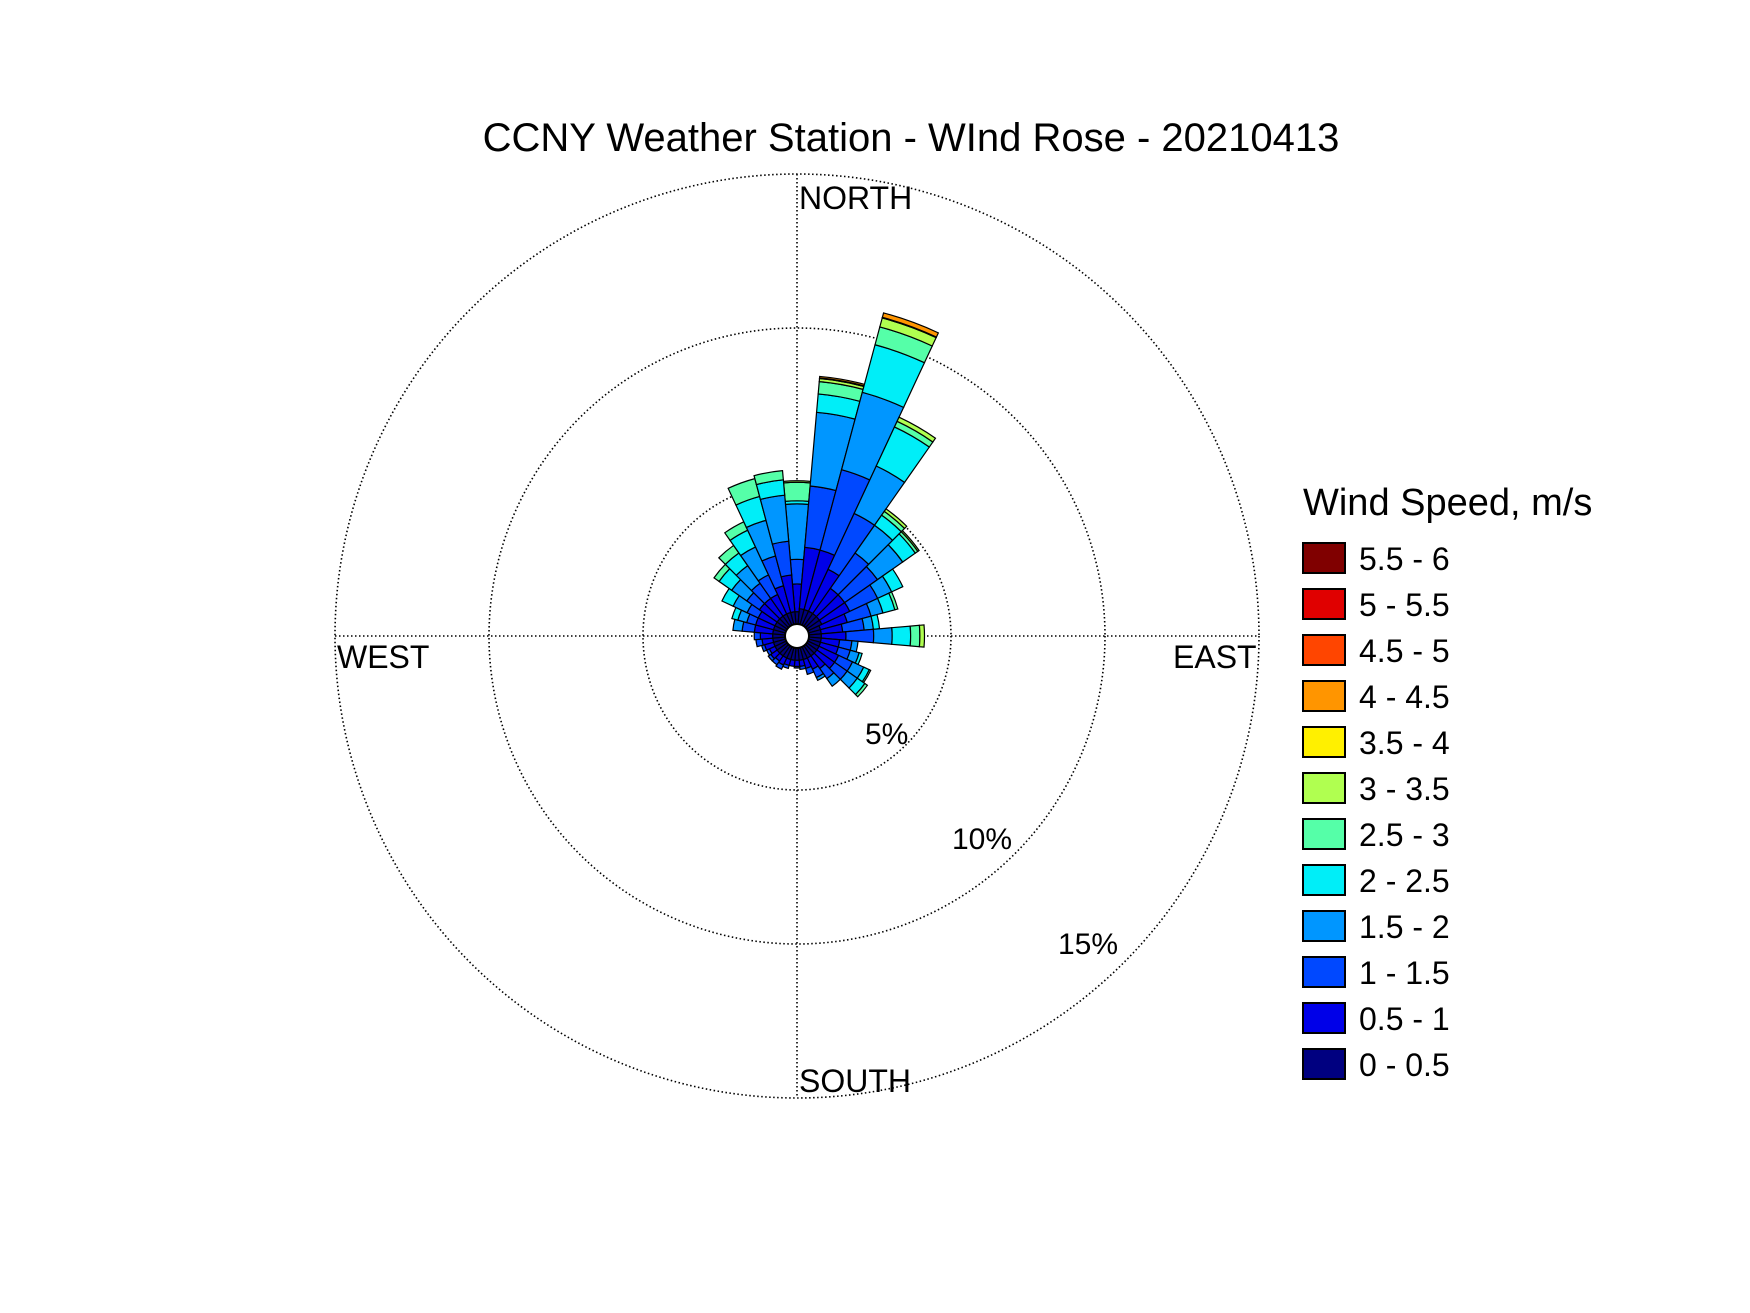 The height and width of the screenshot is (1313, 1750). I want to click on direction-label-north: NORTH, so click(855, 198).